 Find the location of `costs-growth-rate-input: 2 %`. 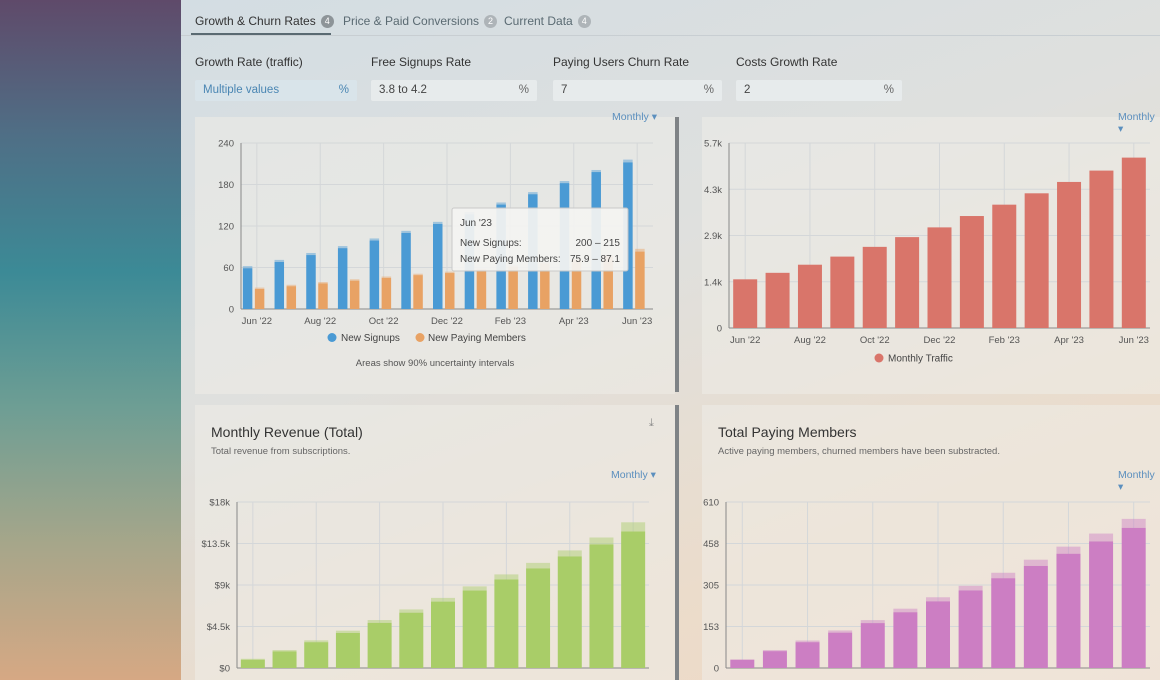

costs-growth-rate-input: 2 % is located at coordinates (819, 90).